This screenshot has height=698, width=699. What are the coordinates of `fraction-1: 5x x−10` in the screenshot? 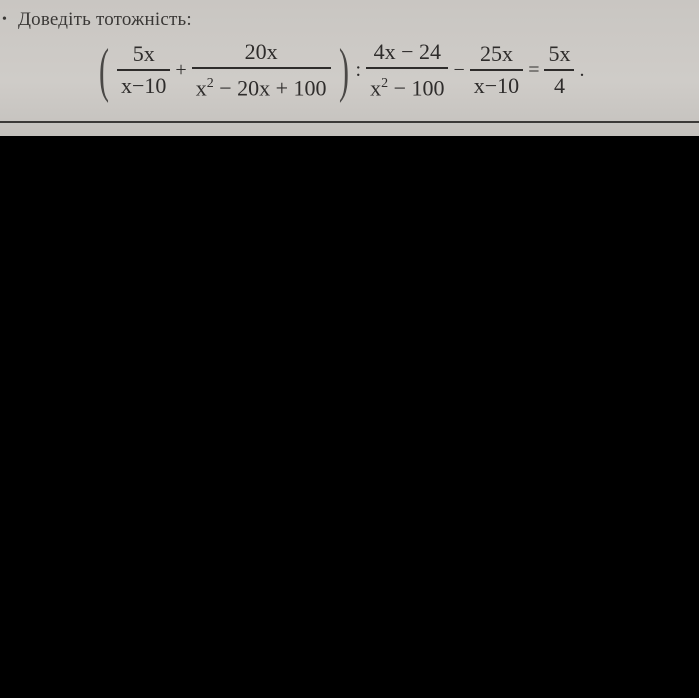 It's located at (143, 70).